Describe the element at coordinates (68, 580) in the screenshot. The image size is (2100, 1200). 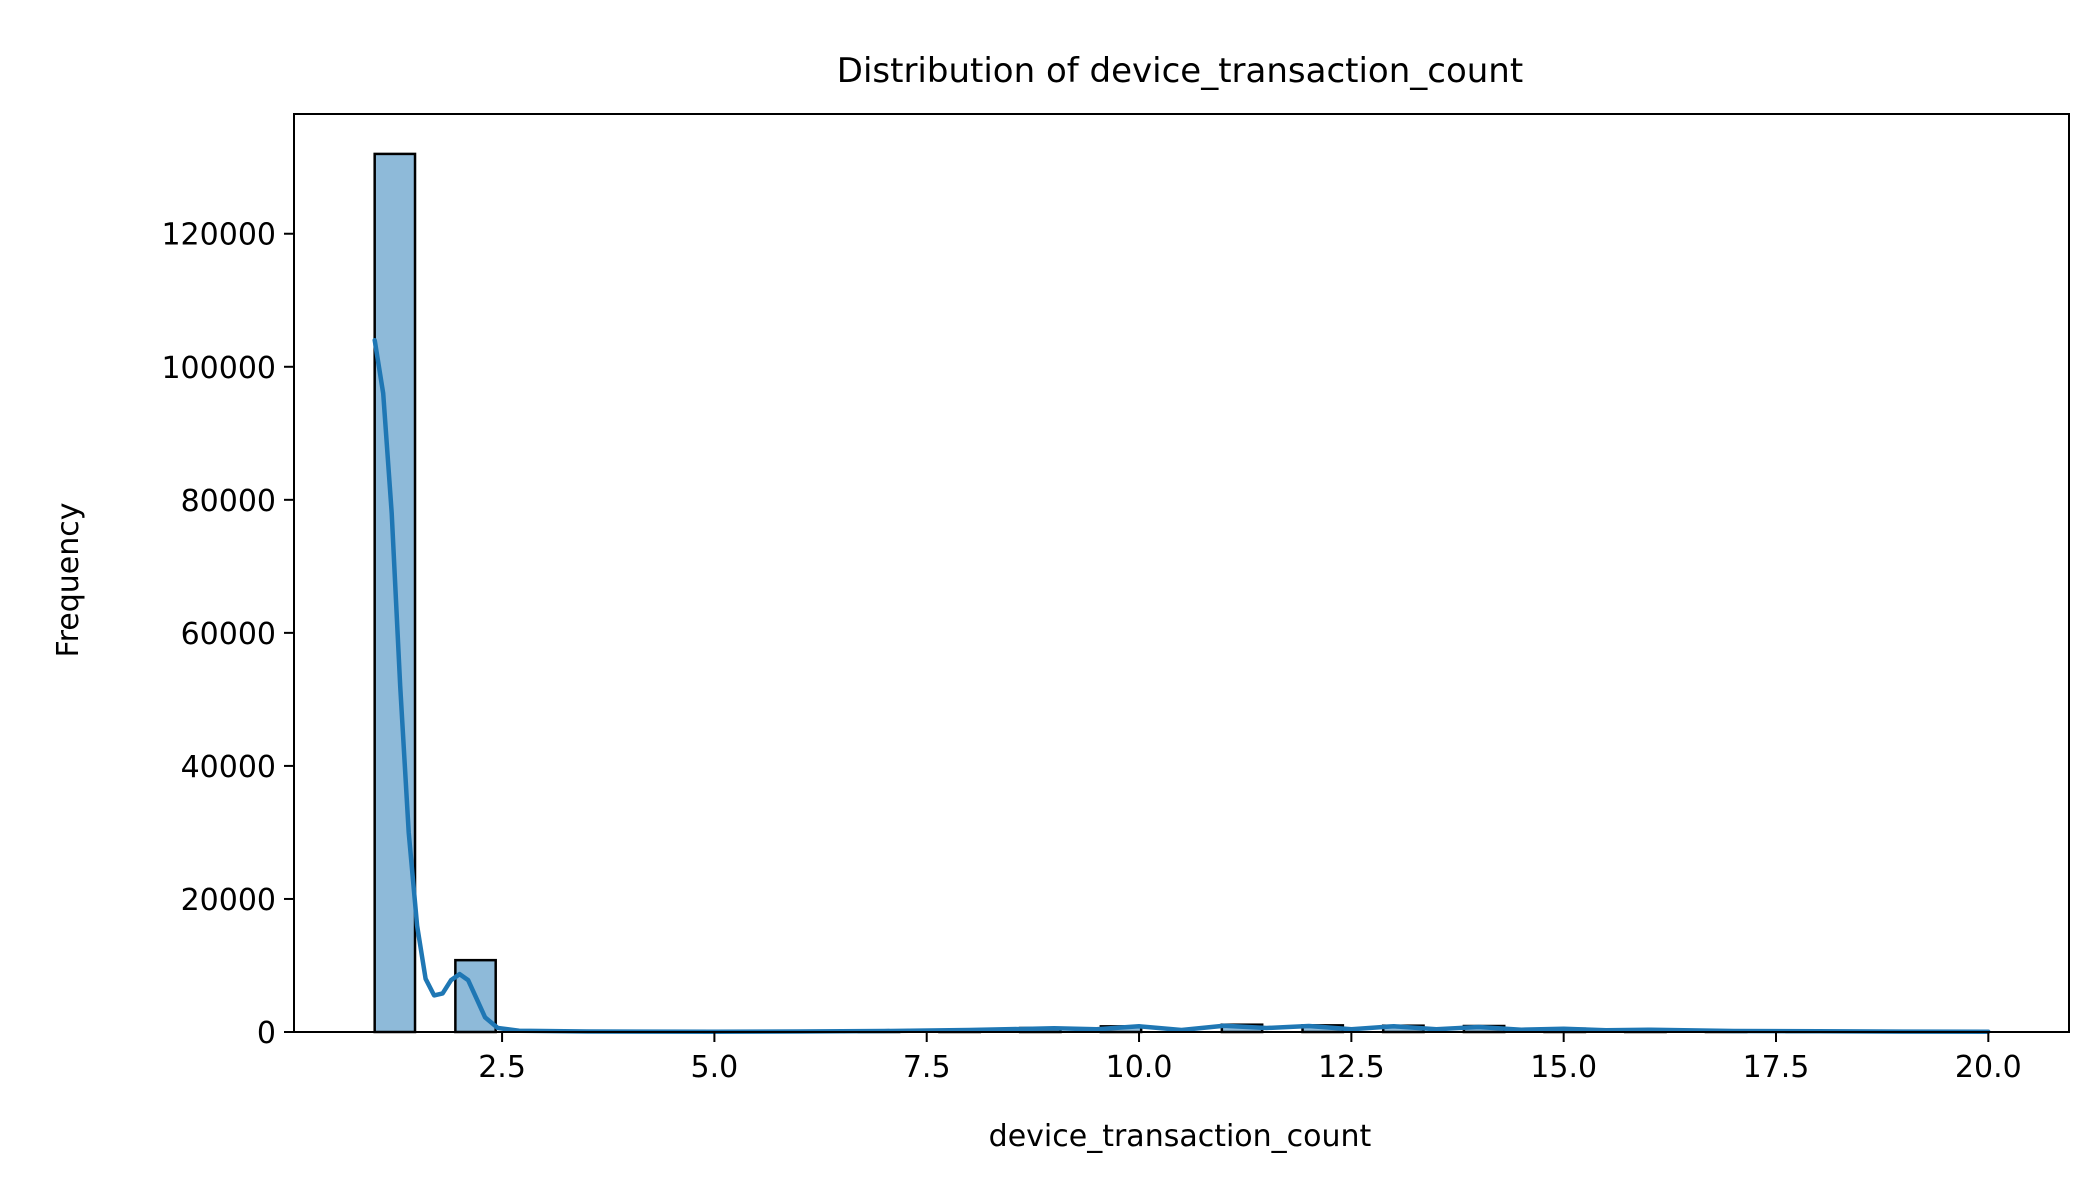
I see `y-axis-label: Frequency` at that location.